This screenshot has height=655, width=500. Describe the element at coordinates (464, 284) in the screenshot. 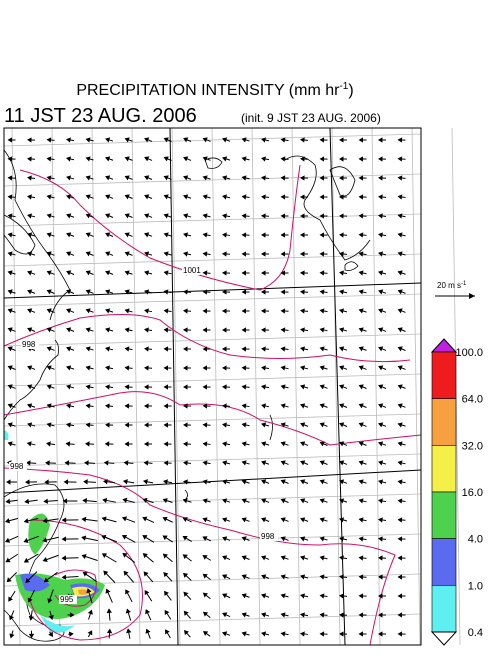

I see `vector-scale-superscript: -1` at that location.